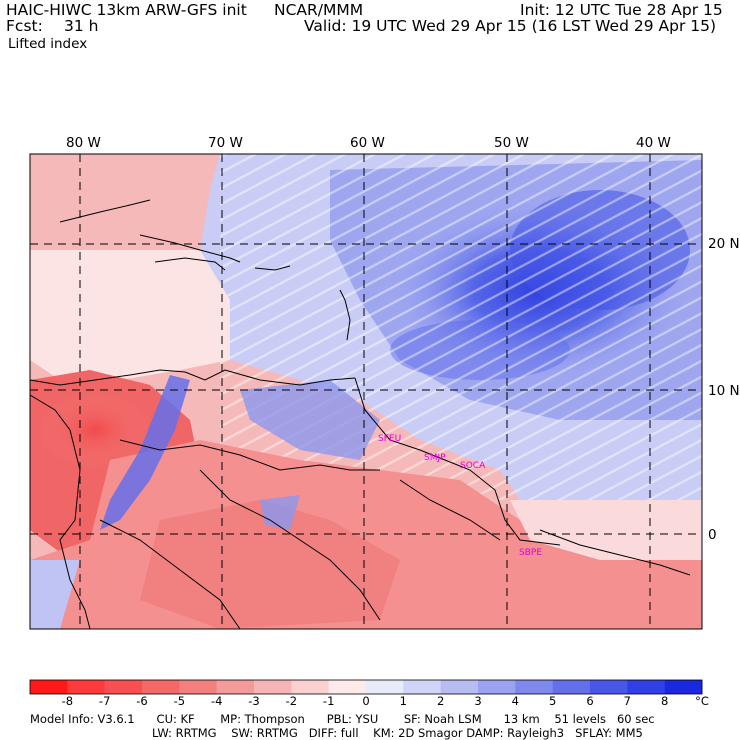 The image size is (740, 740). I want to click on model-title: HAIC-HIWC 13km ARW-GFS init, so click(126, 10).